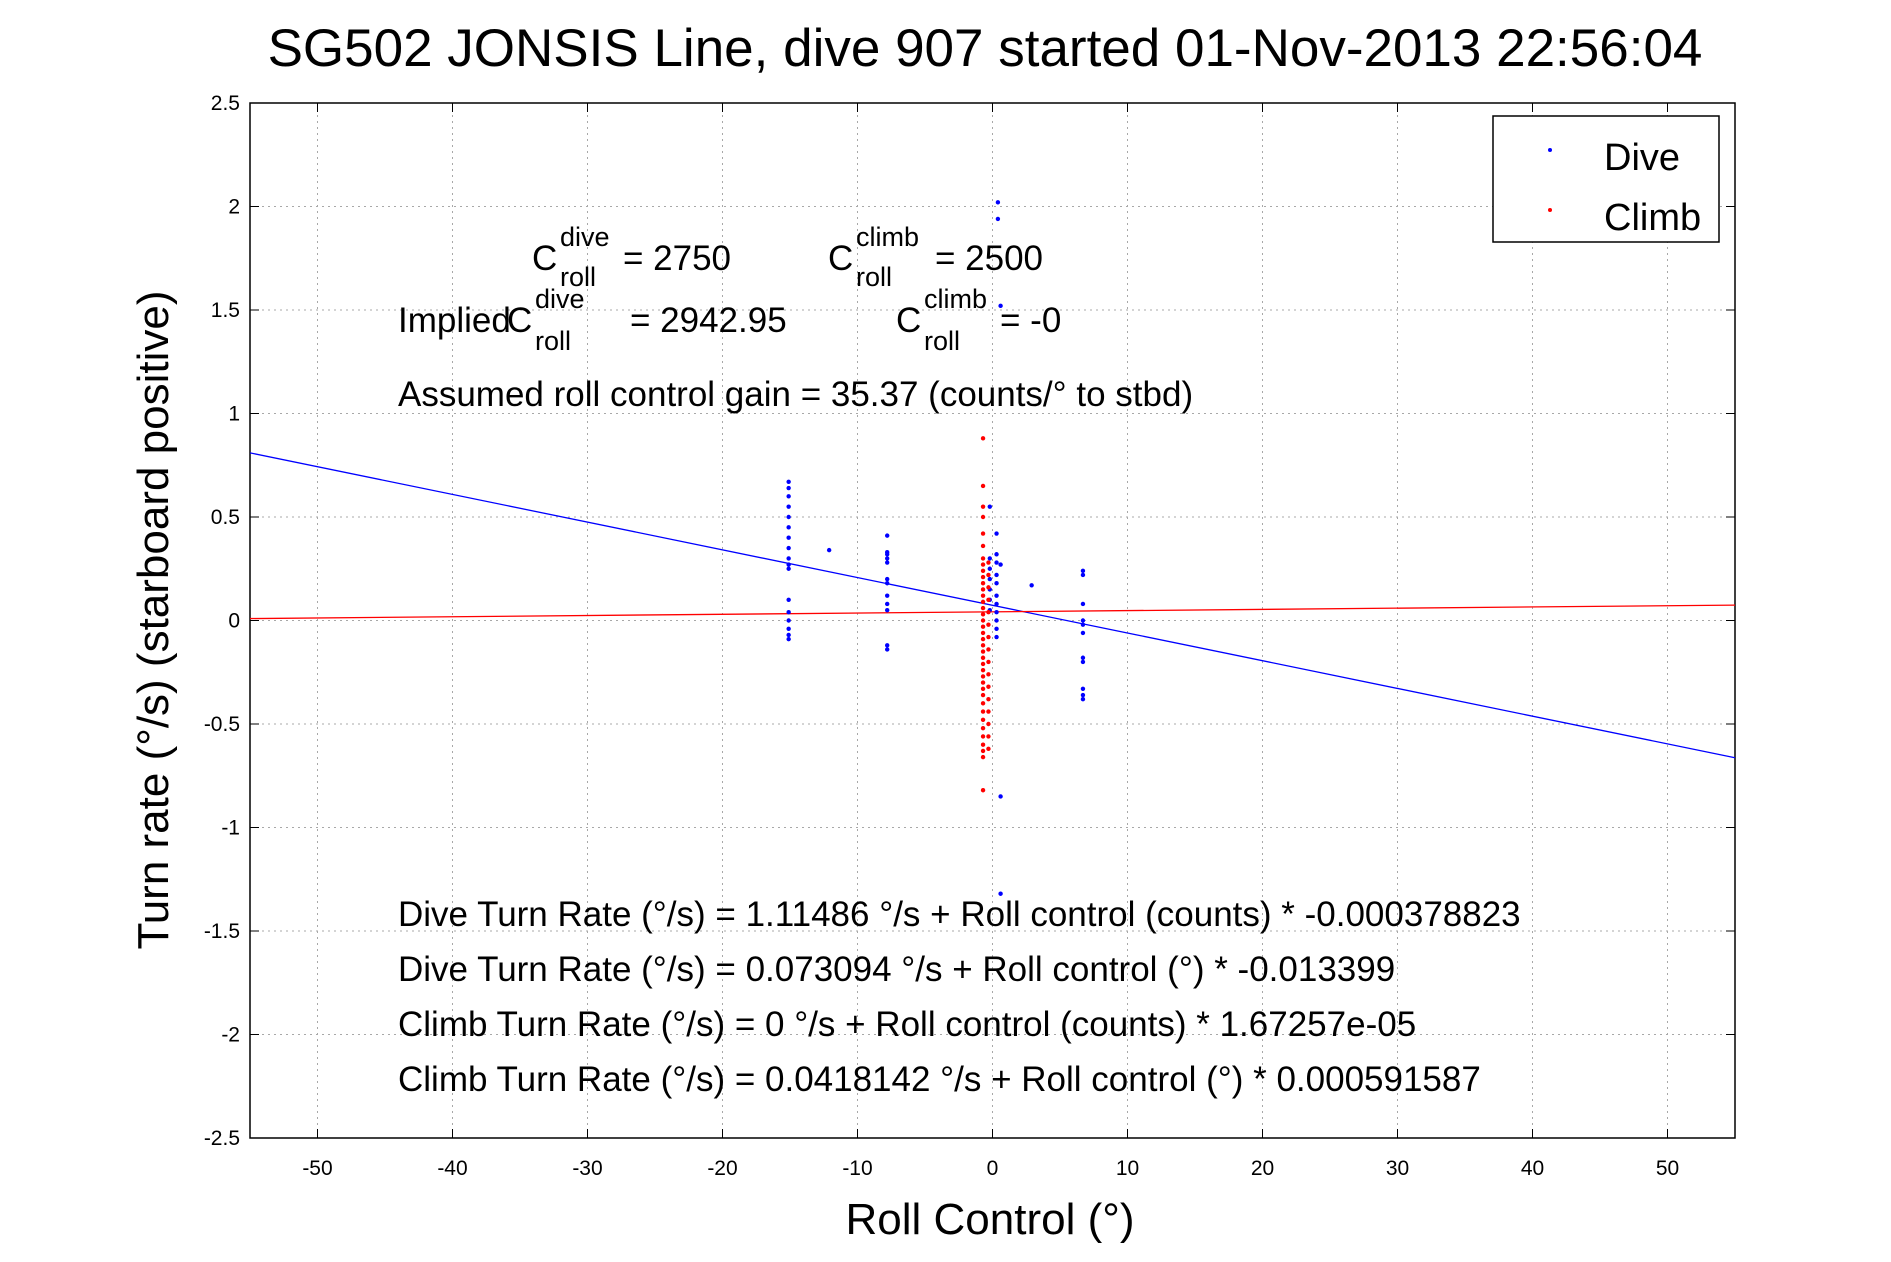 The width and height of the screenshot is (1891, 1262). What do you see at coordinates (585, 237) in the screenshot?
I see `svg-text: dive` at bounding box center [585, 237].